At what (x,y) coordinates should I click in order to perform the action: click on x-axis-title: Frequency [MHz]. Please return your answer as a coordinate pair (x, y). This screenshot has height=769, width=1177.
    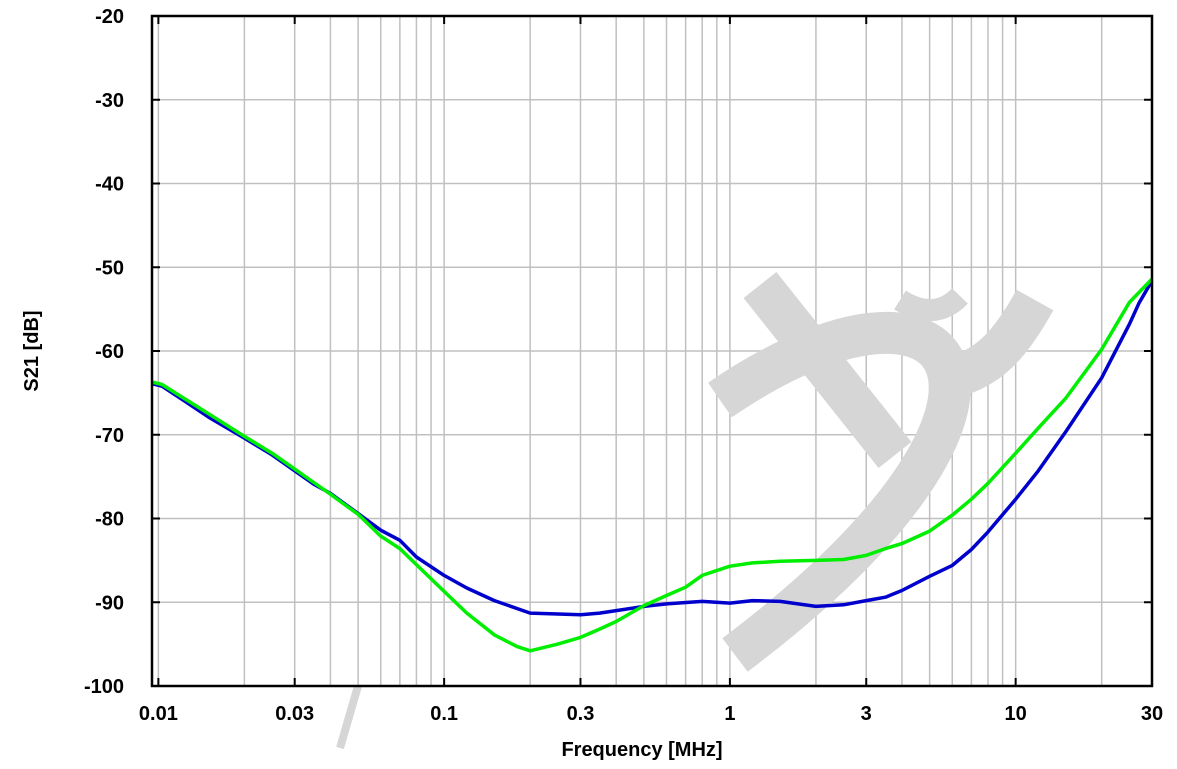
    Looking at the image, I should click on (641, 750).